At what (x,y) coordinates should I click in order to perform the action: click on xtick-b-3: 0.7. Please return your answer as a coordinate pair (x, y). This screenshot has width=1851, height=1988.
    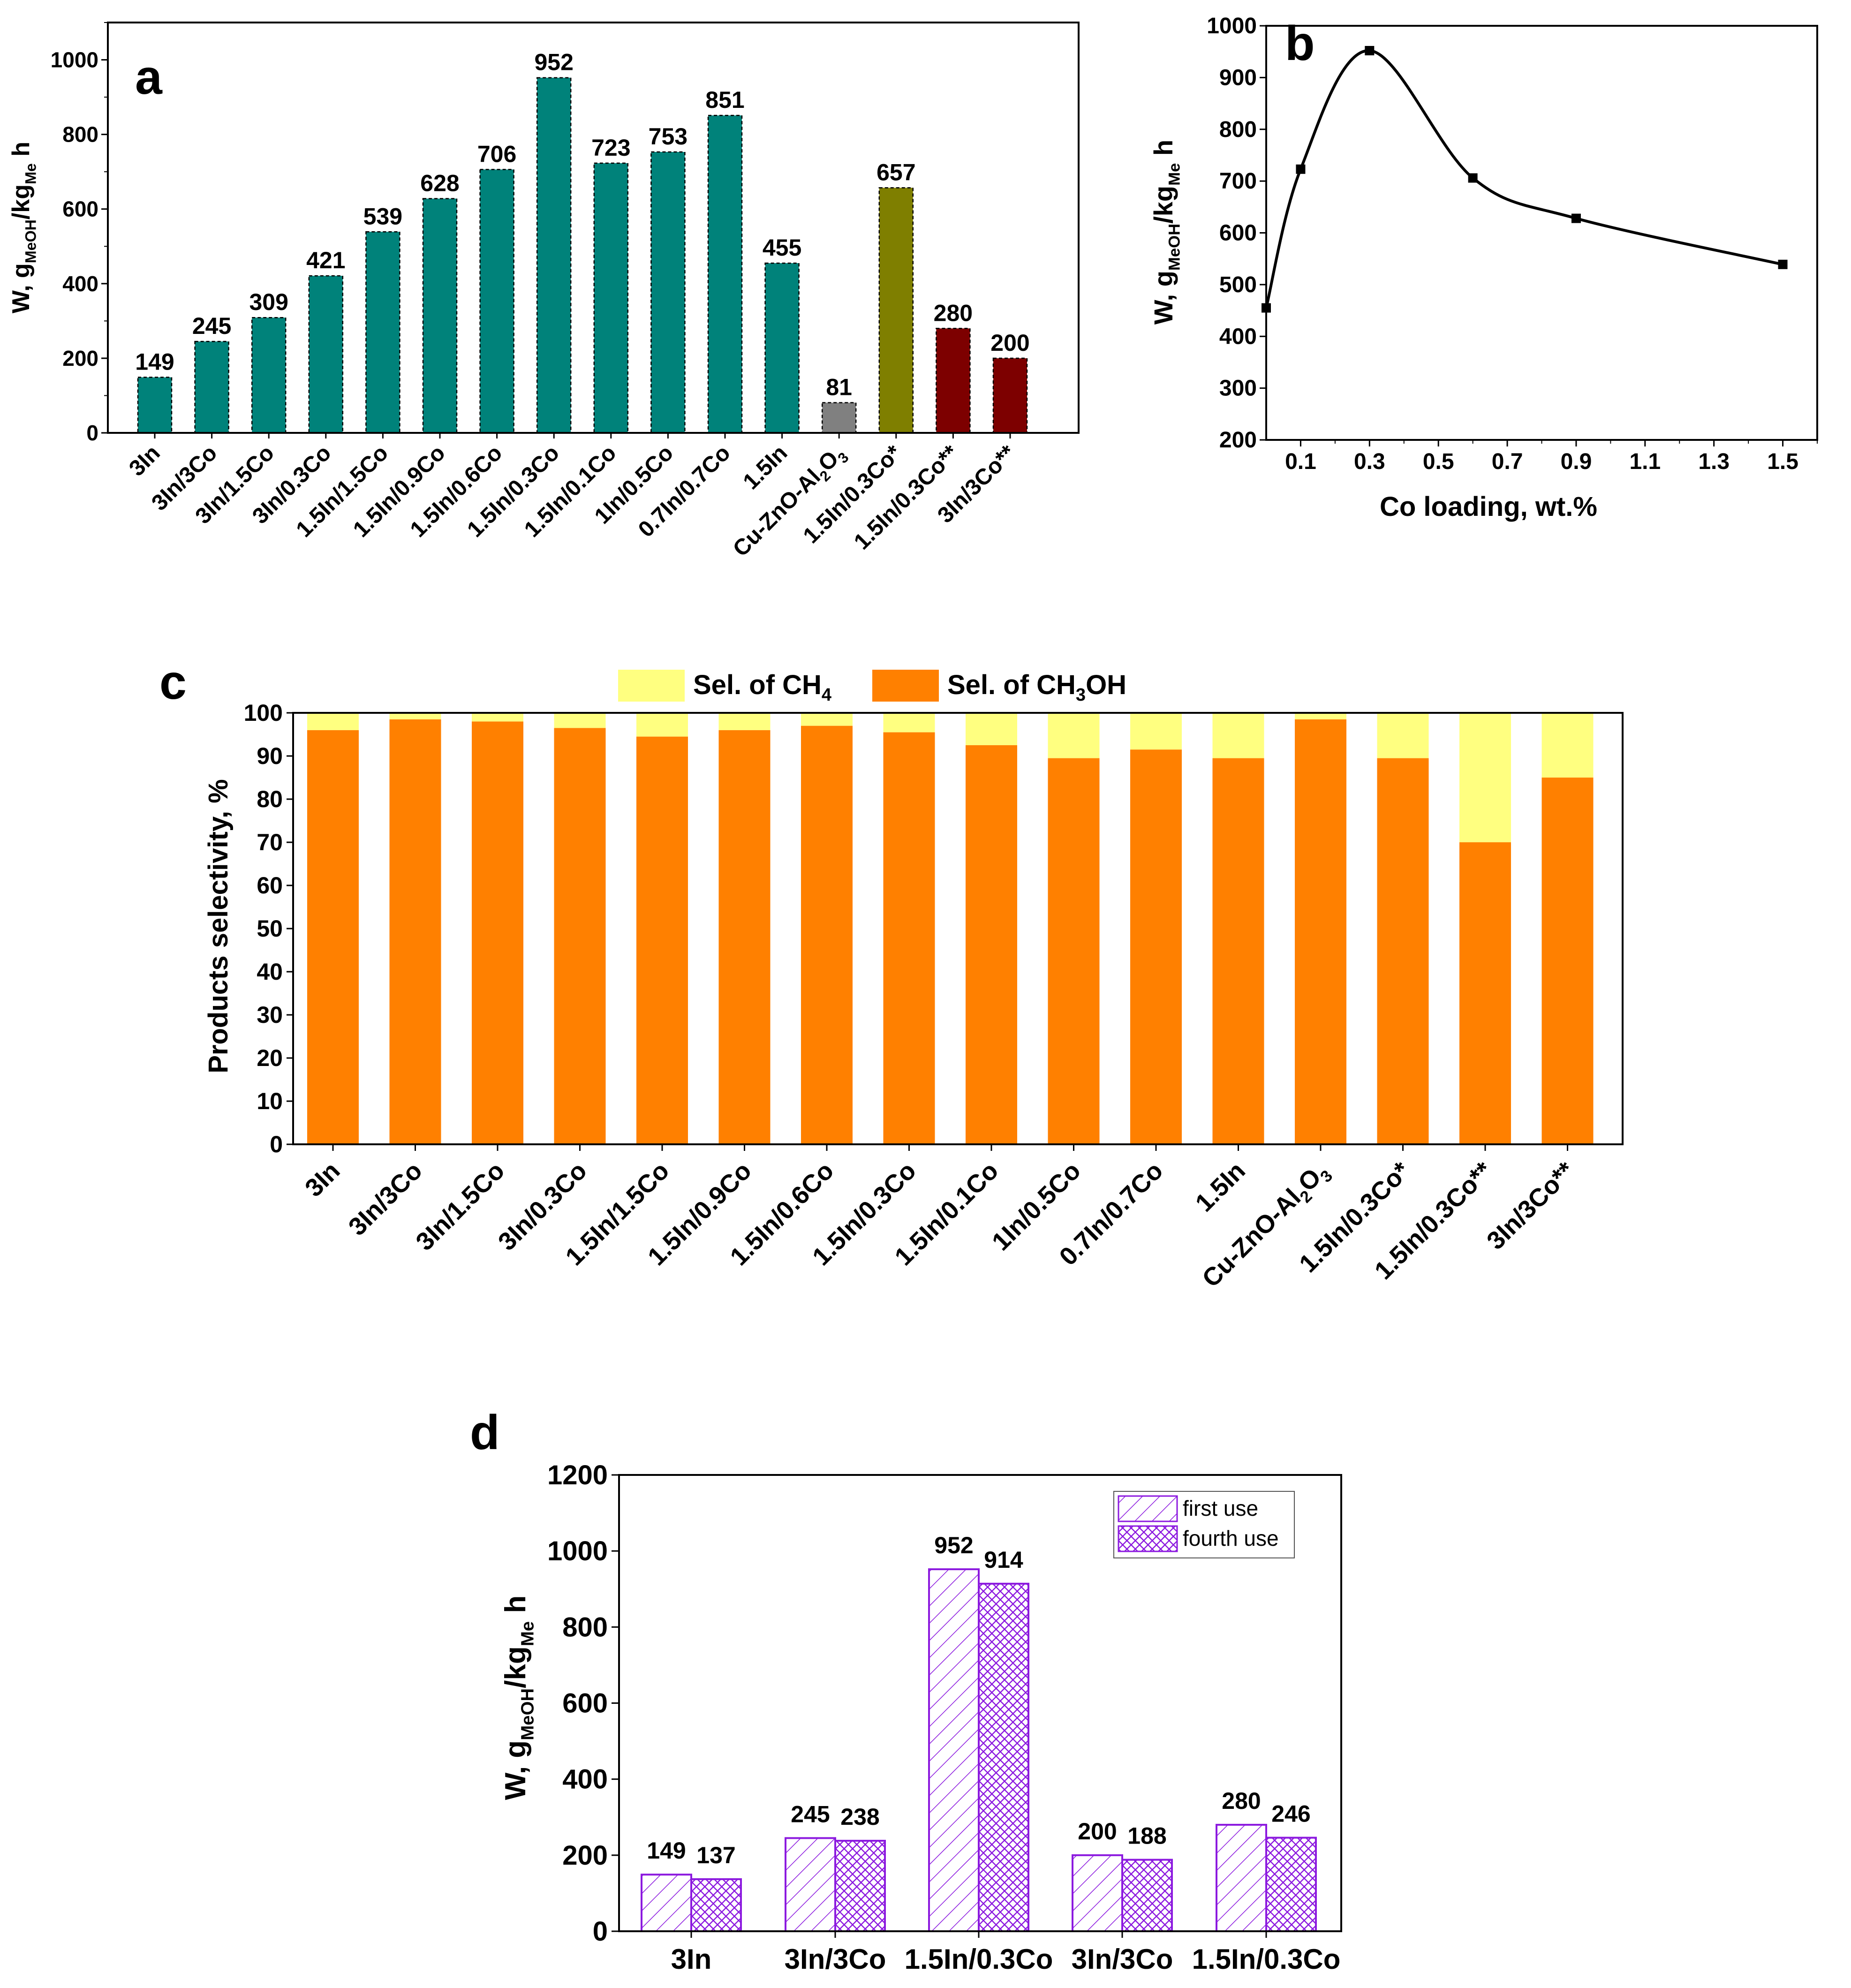
    Looking at the image, I should click on (1507, 461).